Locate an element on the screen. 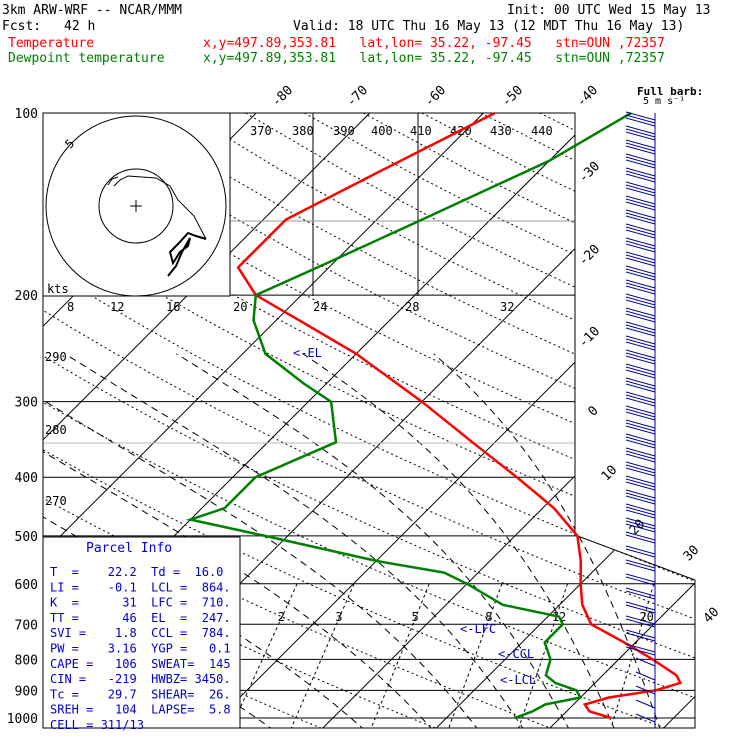 The height and width of the screenshot is (740, 740). parcel-info-row: K = 31 LFC = 710. is located at coordinates (140, 603).